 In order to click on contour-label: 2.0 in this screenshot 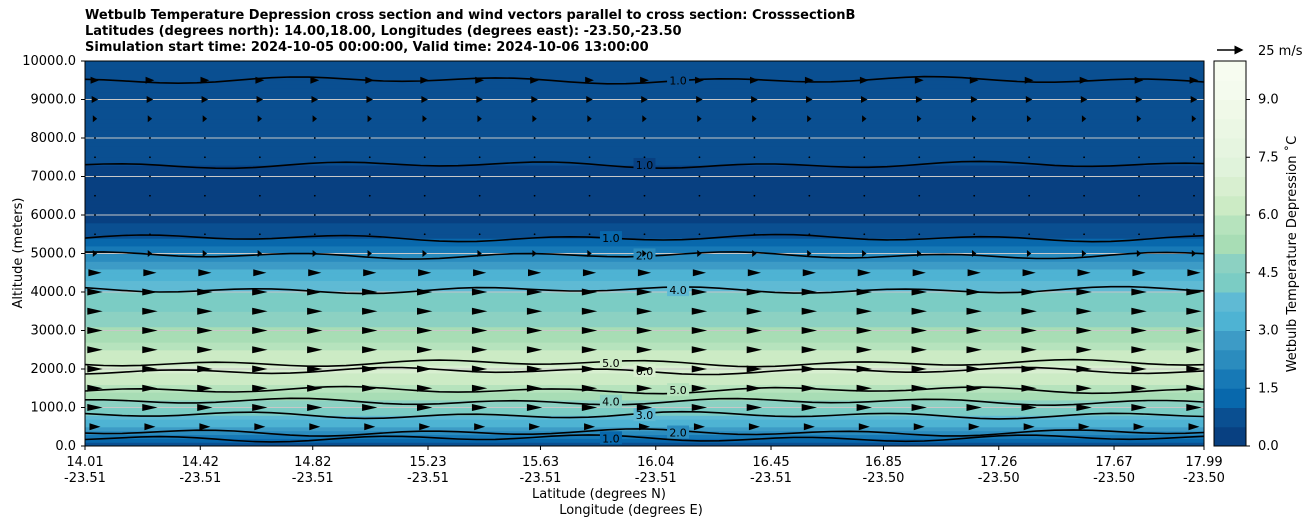, I will do `click(645, 255)`.